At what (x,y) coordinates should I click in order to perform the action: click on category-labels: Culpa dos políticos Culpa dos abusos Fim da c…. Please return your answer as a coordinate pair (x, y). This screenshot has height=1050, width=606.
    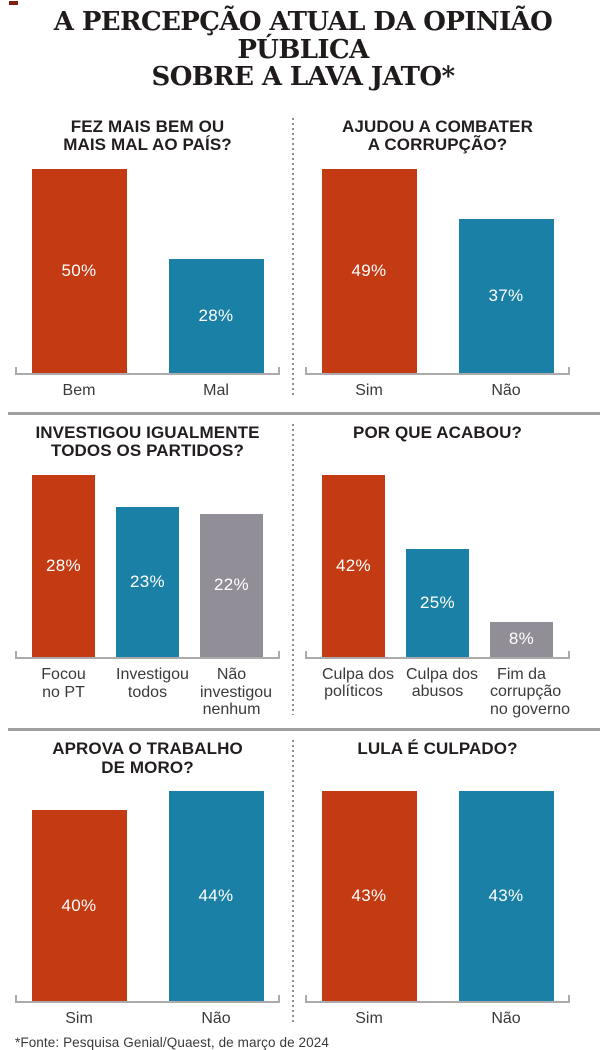
    Looking at the image, I should click on (437, 693).